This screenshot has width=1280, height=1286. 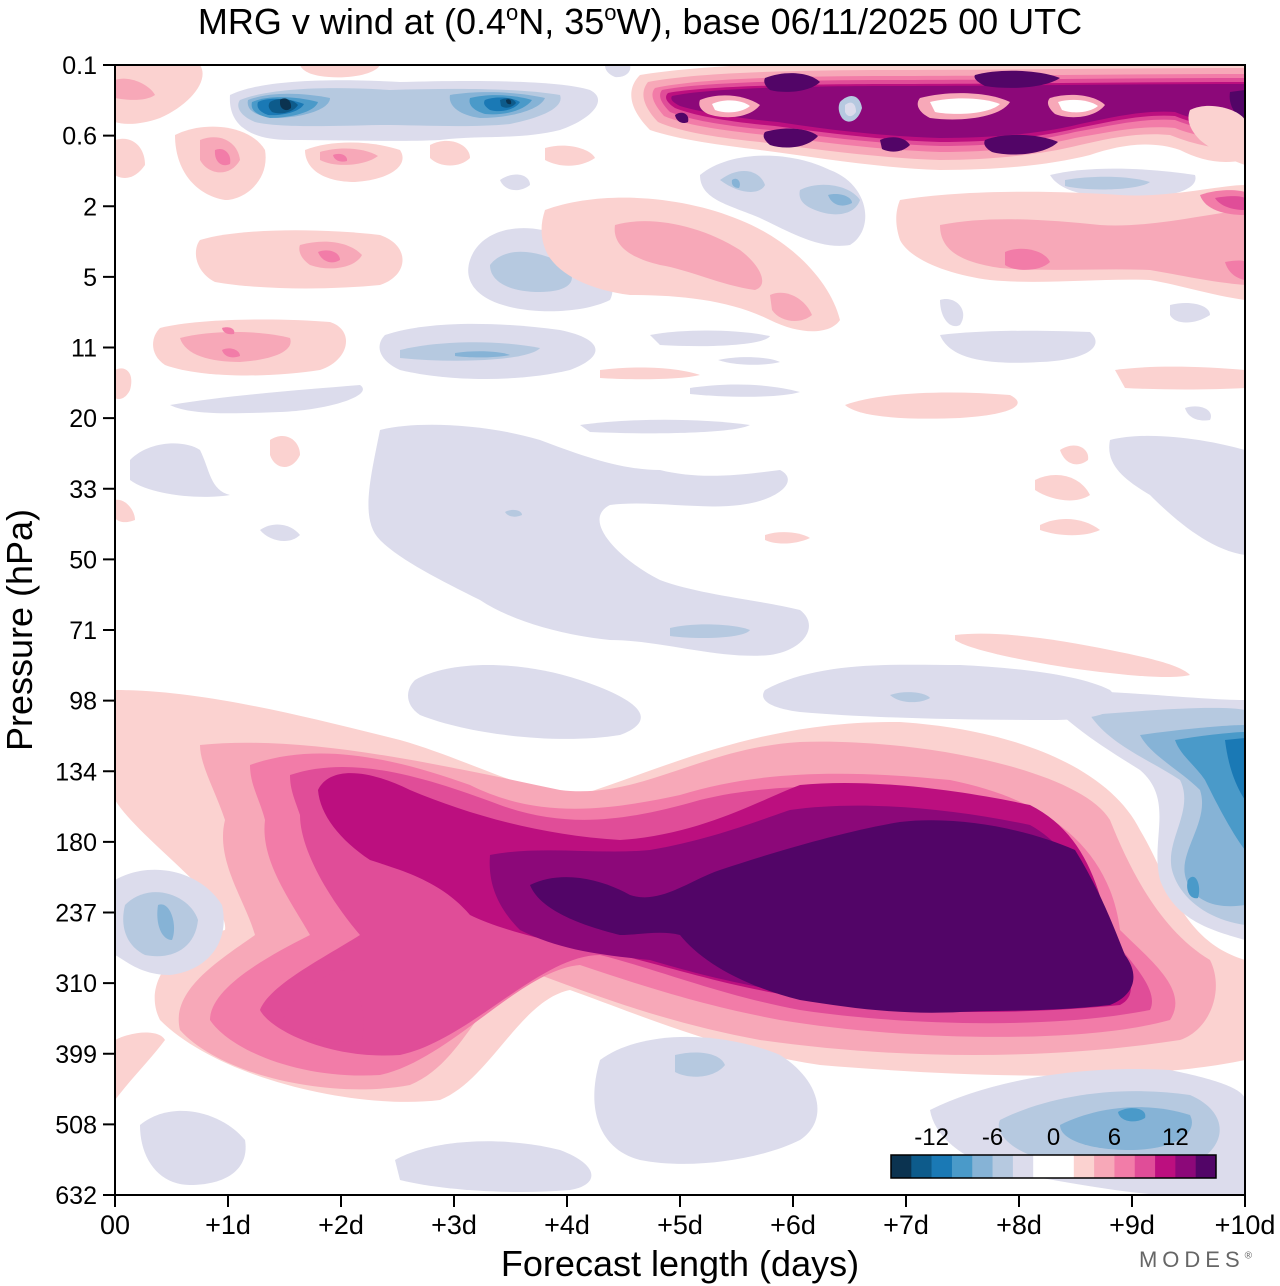 What do you see at coordinates (79, 137) in the screenshot?
I see `y-tick-label: 0.6` at bounding box center [79, 137].